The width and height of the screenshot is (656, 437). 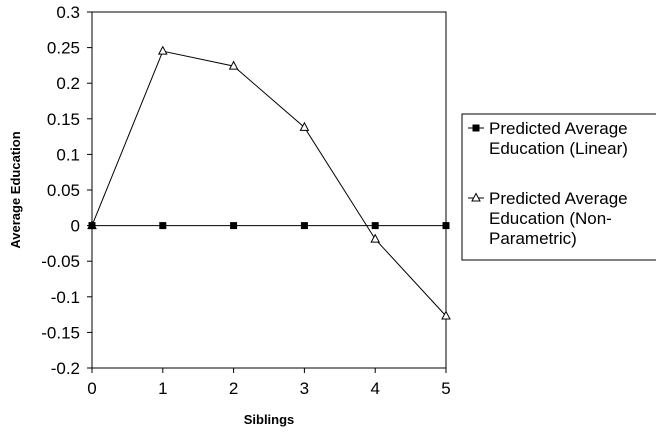 I want to click on x-axis: 0 1 2 3 4 5, so click(x=269, y=383).